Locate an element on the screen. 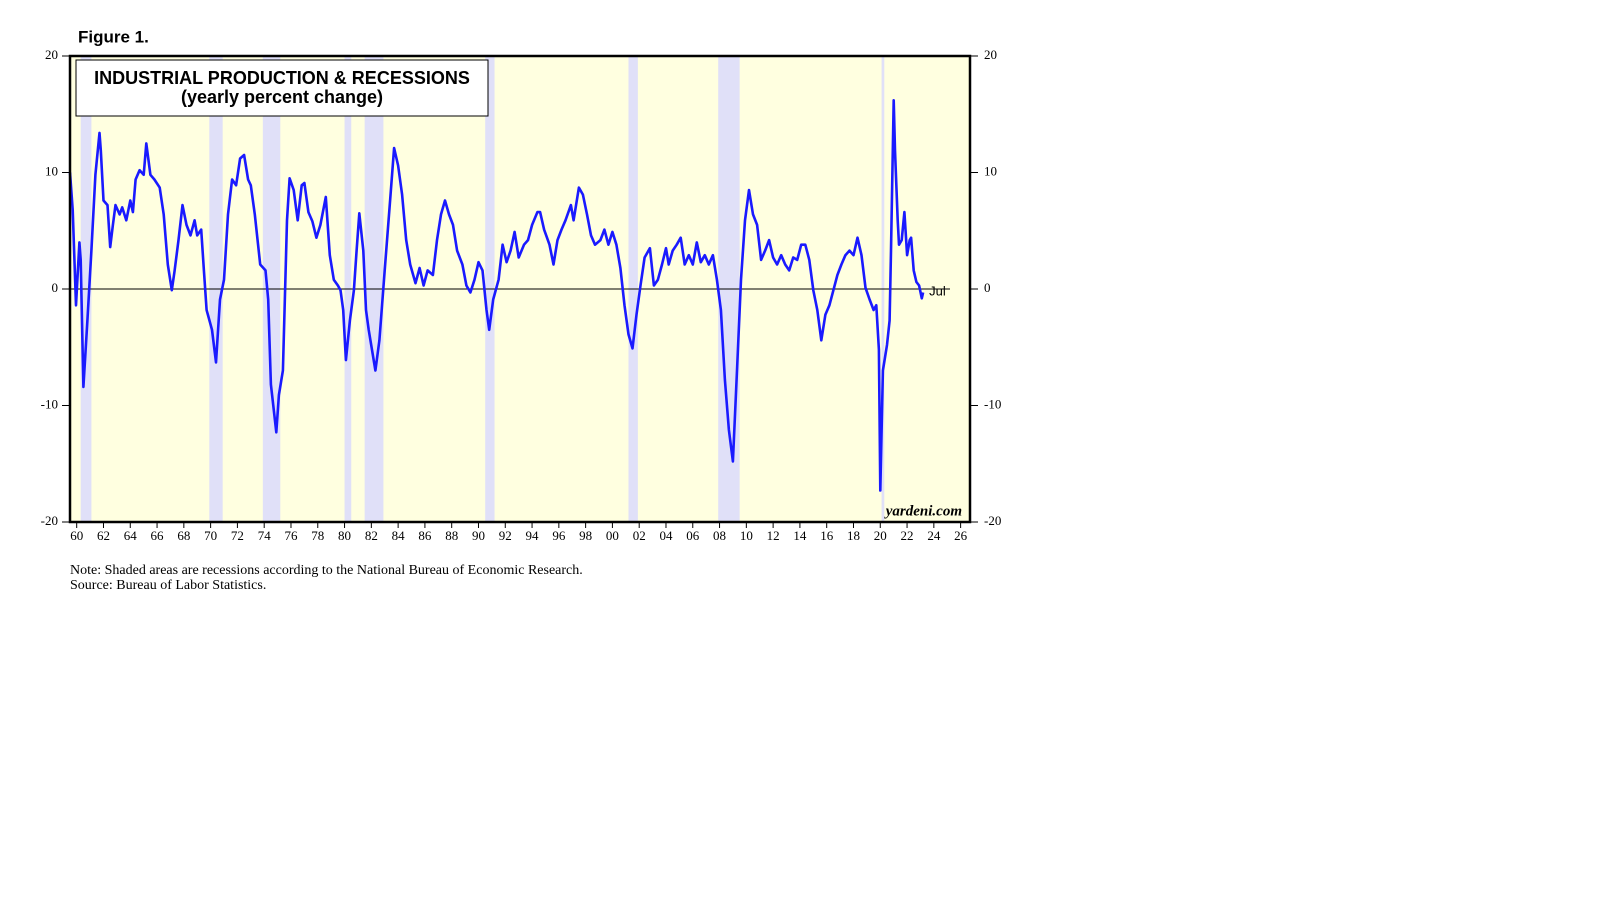  chart-title: INDUSTRIAL PRODUCTION & RECESSIONS is located at coordinates (282, 78).